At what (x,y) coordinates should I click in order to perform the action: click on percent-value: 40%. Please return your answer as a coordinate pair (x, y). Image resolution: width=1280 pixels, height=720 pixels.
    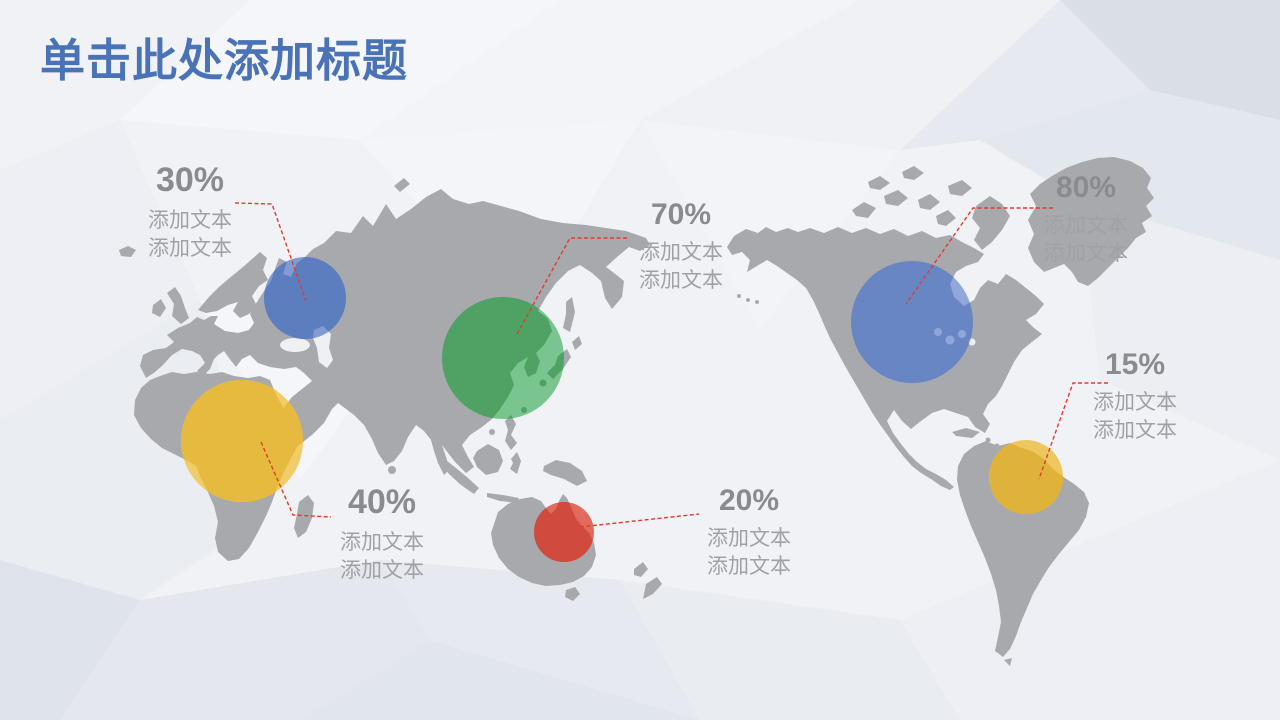
    Looking at the image, I should click on (382, 502).